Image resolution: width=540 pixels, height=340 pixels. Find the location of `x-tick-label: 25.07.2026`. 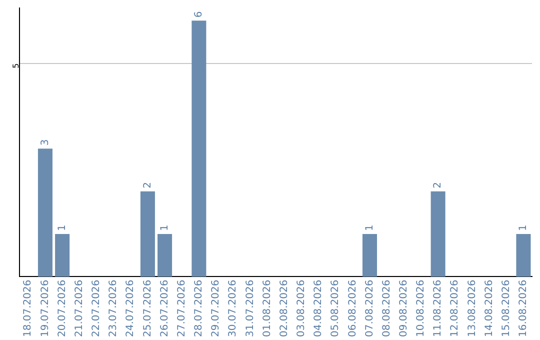

x-tick-label: 25.07.2026 is located at coordinates (148, 309).